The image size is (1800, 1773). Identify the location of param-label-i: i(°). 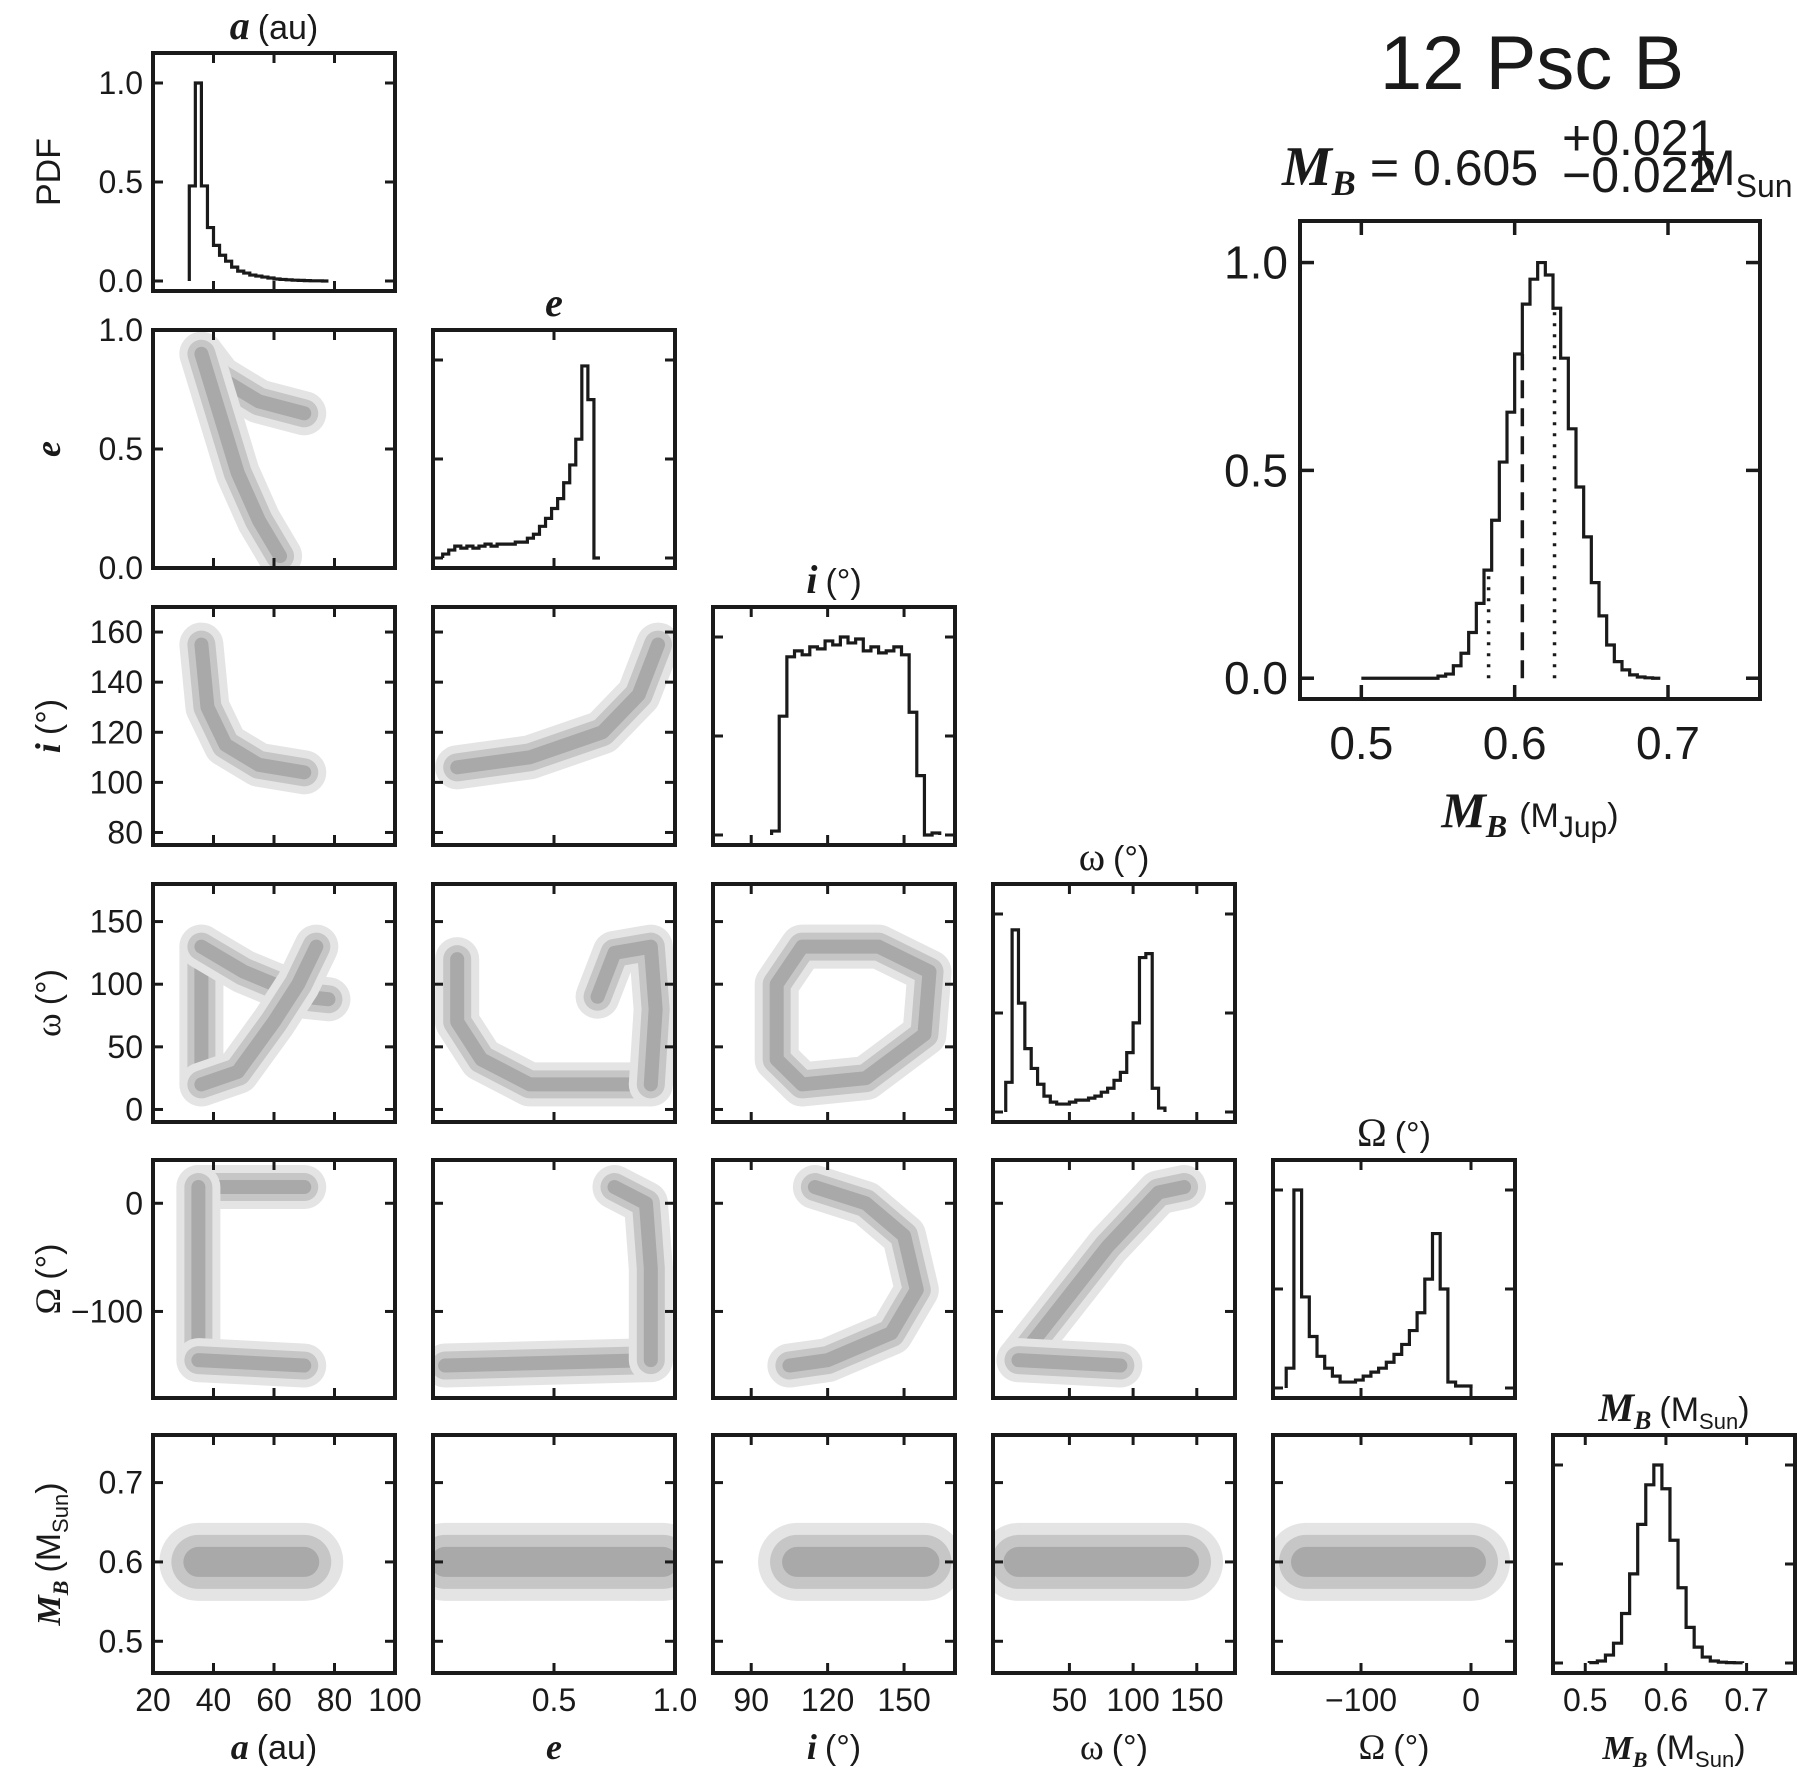
(833, 579).